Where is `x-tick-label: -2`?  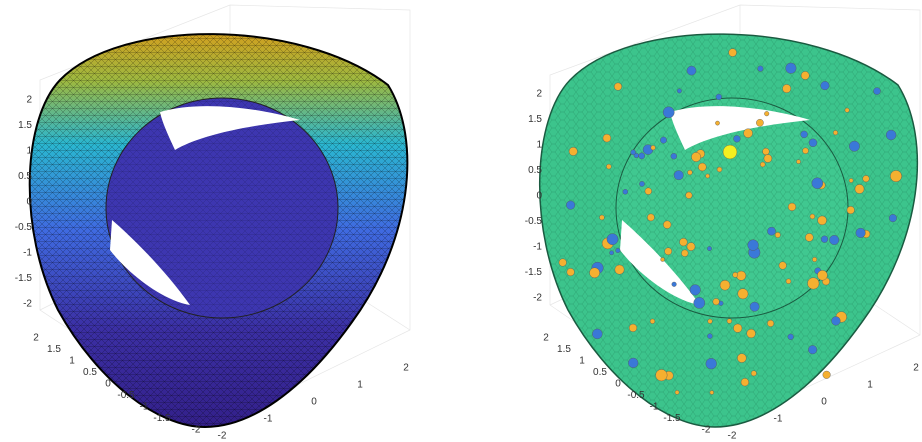
x-tick-label: -2 is located at coordinates (222, 436).